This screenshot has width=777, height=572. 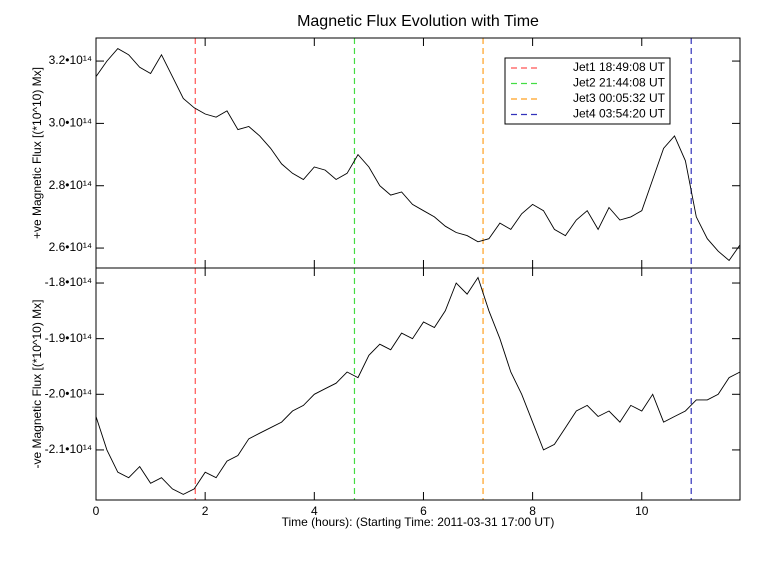 I want to click on chart-title: Magnetic Flux Evolution with Time, so click(x=418, y=21).